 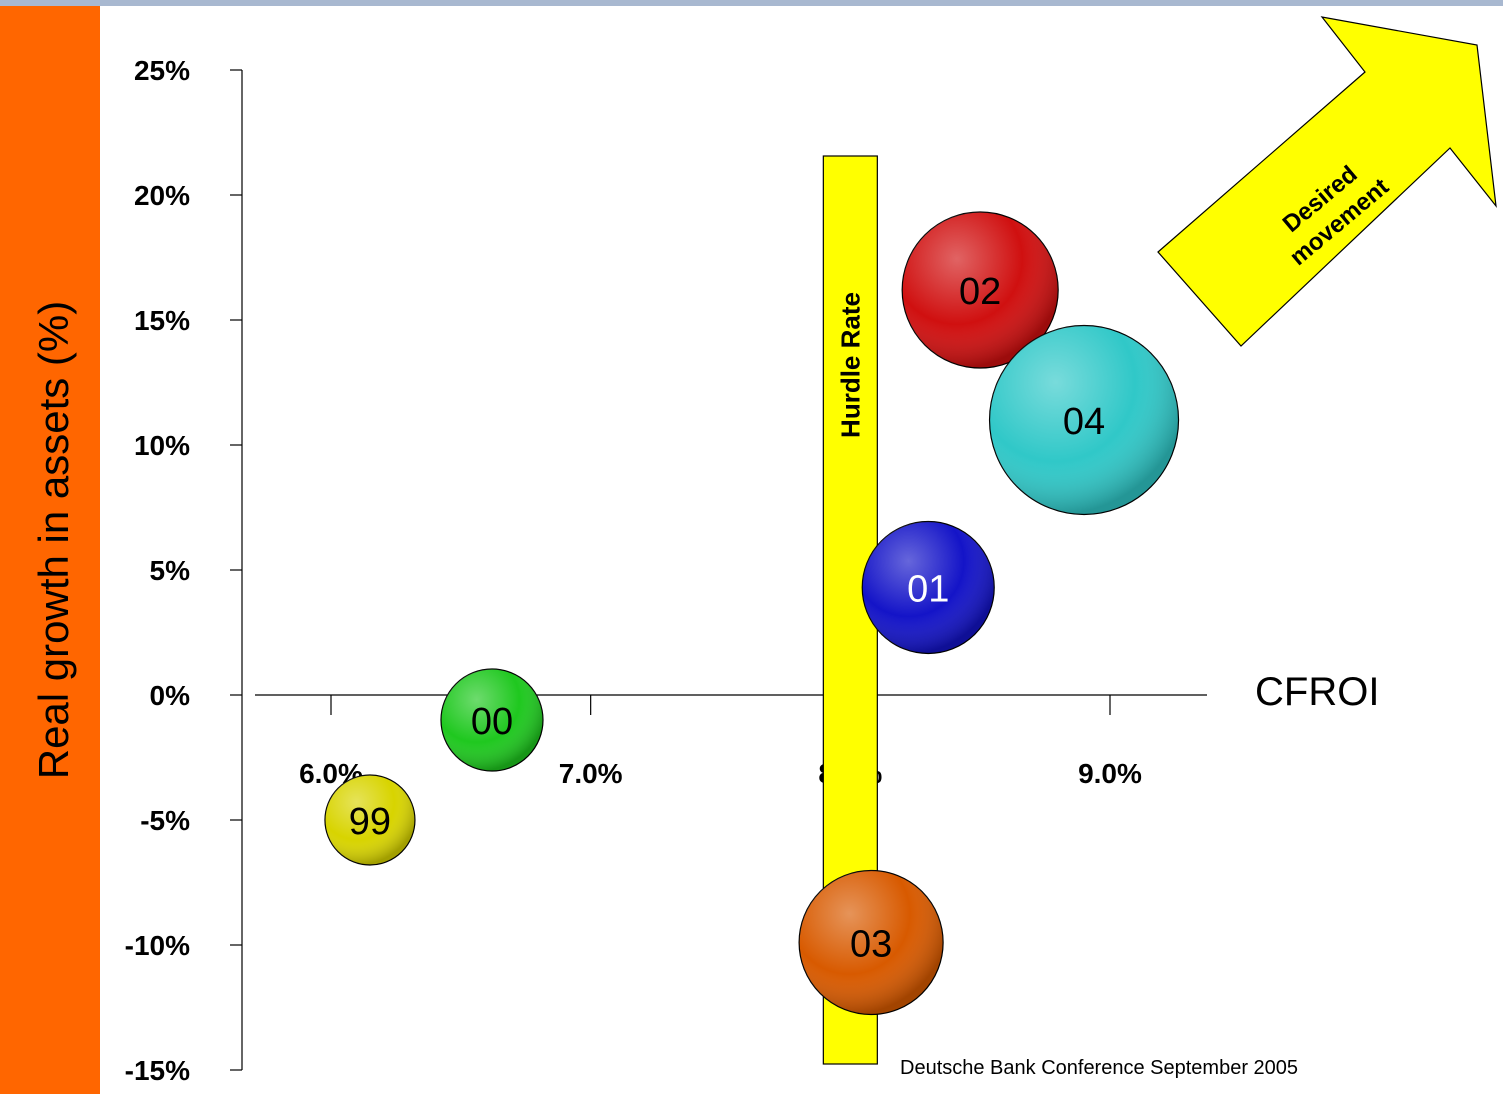 What do you see at coordinates (1327, 181) in the screenshot?
I see `desired-movement-arrow` at bounding box center [1327, 181].